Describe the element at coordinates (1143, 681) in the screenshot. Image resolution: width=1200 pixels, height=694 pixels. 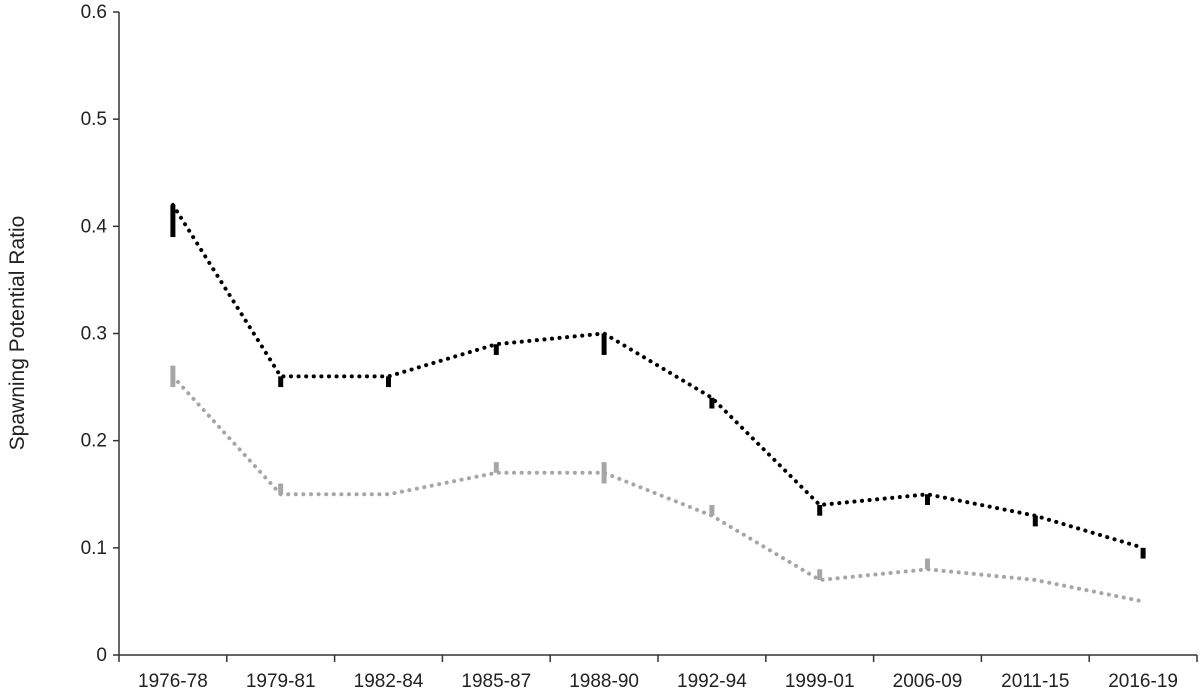
I see `x-tick-label: 2016-19` at that location.